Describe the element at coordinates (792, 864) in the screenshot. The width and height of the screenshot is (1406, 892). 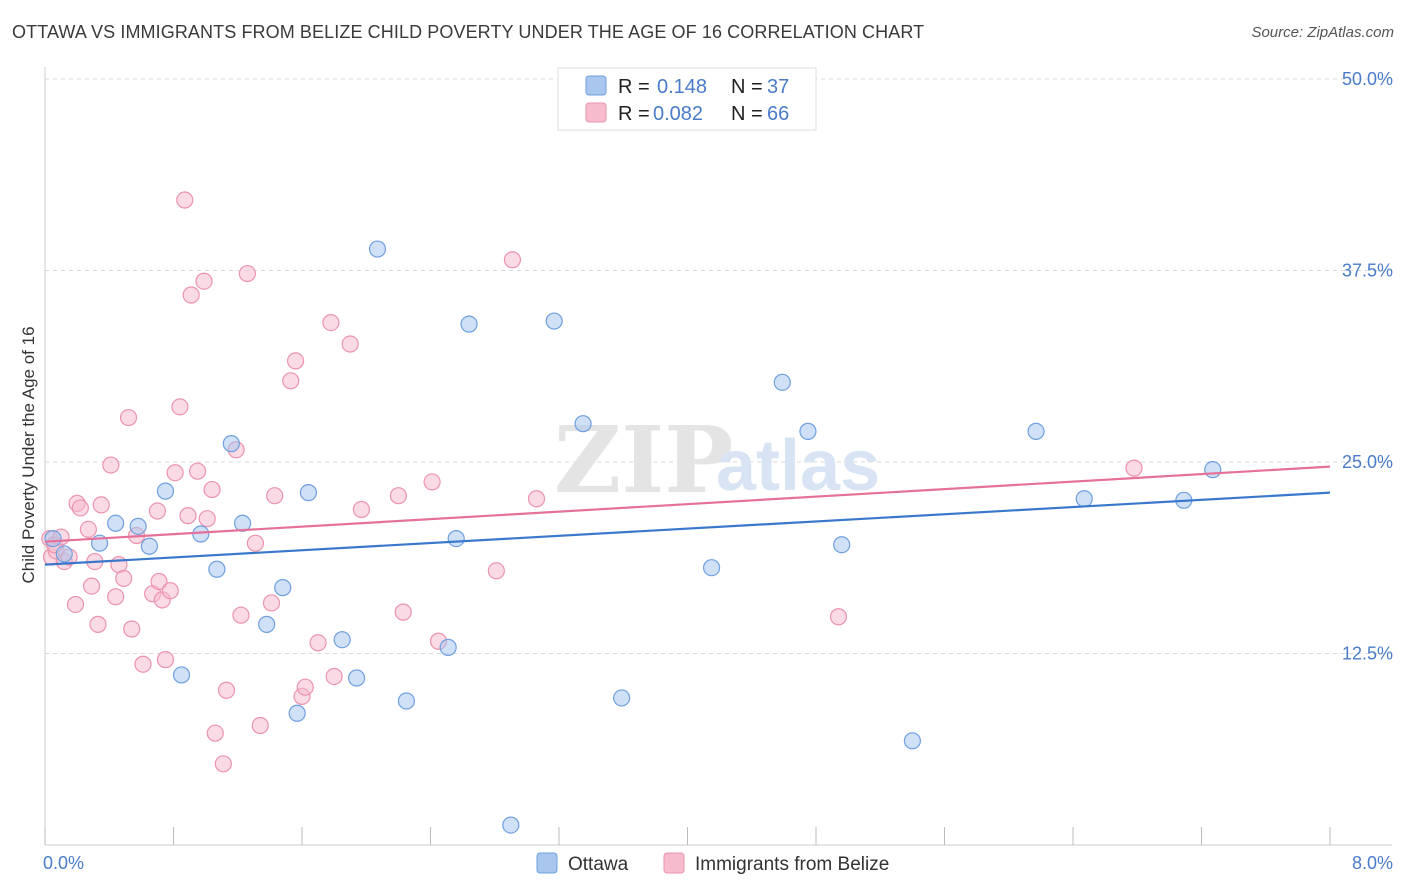
I see `bottom-legend-label-belize: Immigrants from Belize` at that location.